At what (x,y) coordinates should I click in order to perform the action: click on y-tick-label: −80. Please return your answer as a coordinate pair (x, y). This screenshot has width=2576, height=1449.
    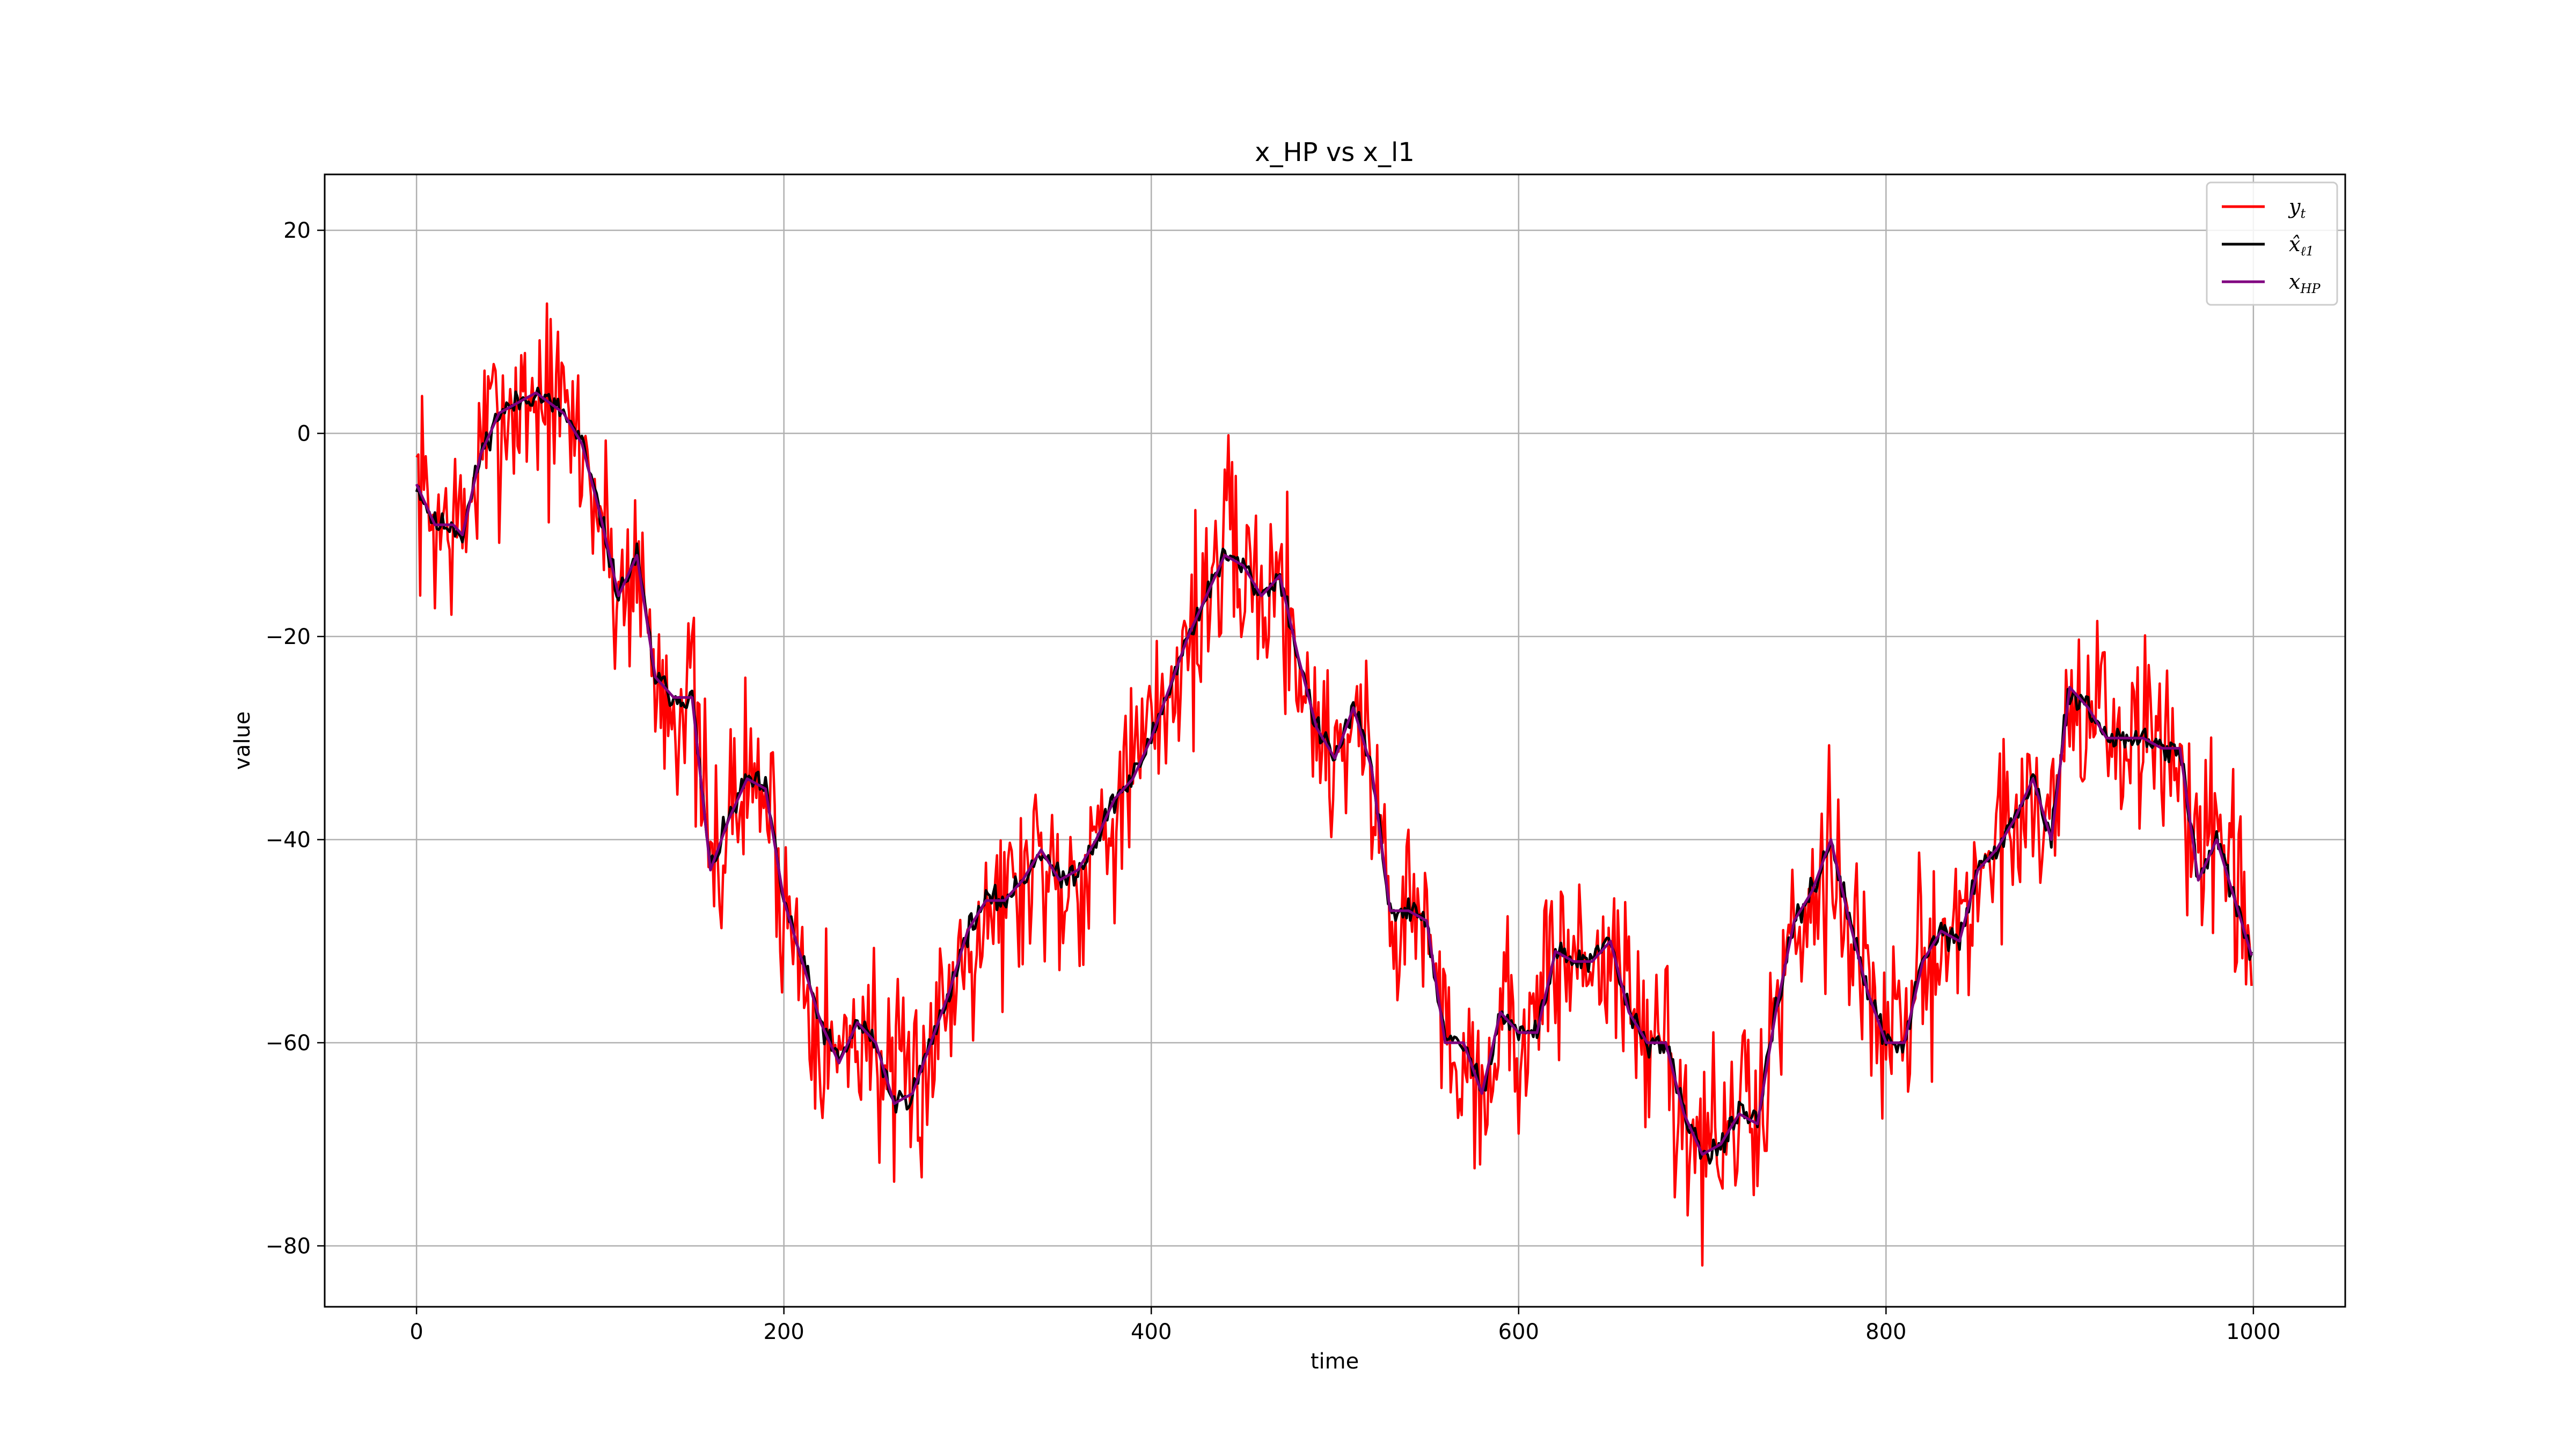
    Looking at the image, I should click on (288, 1246).